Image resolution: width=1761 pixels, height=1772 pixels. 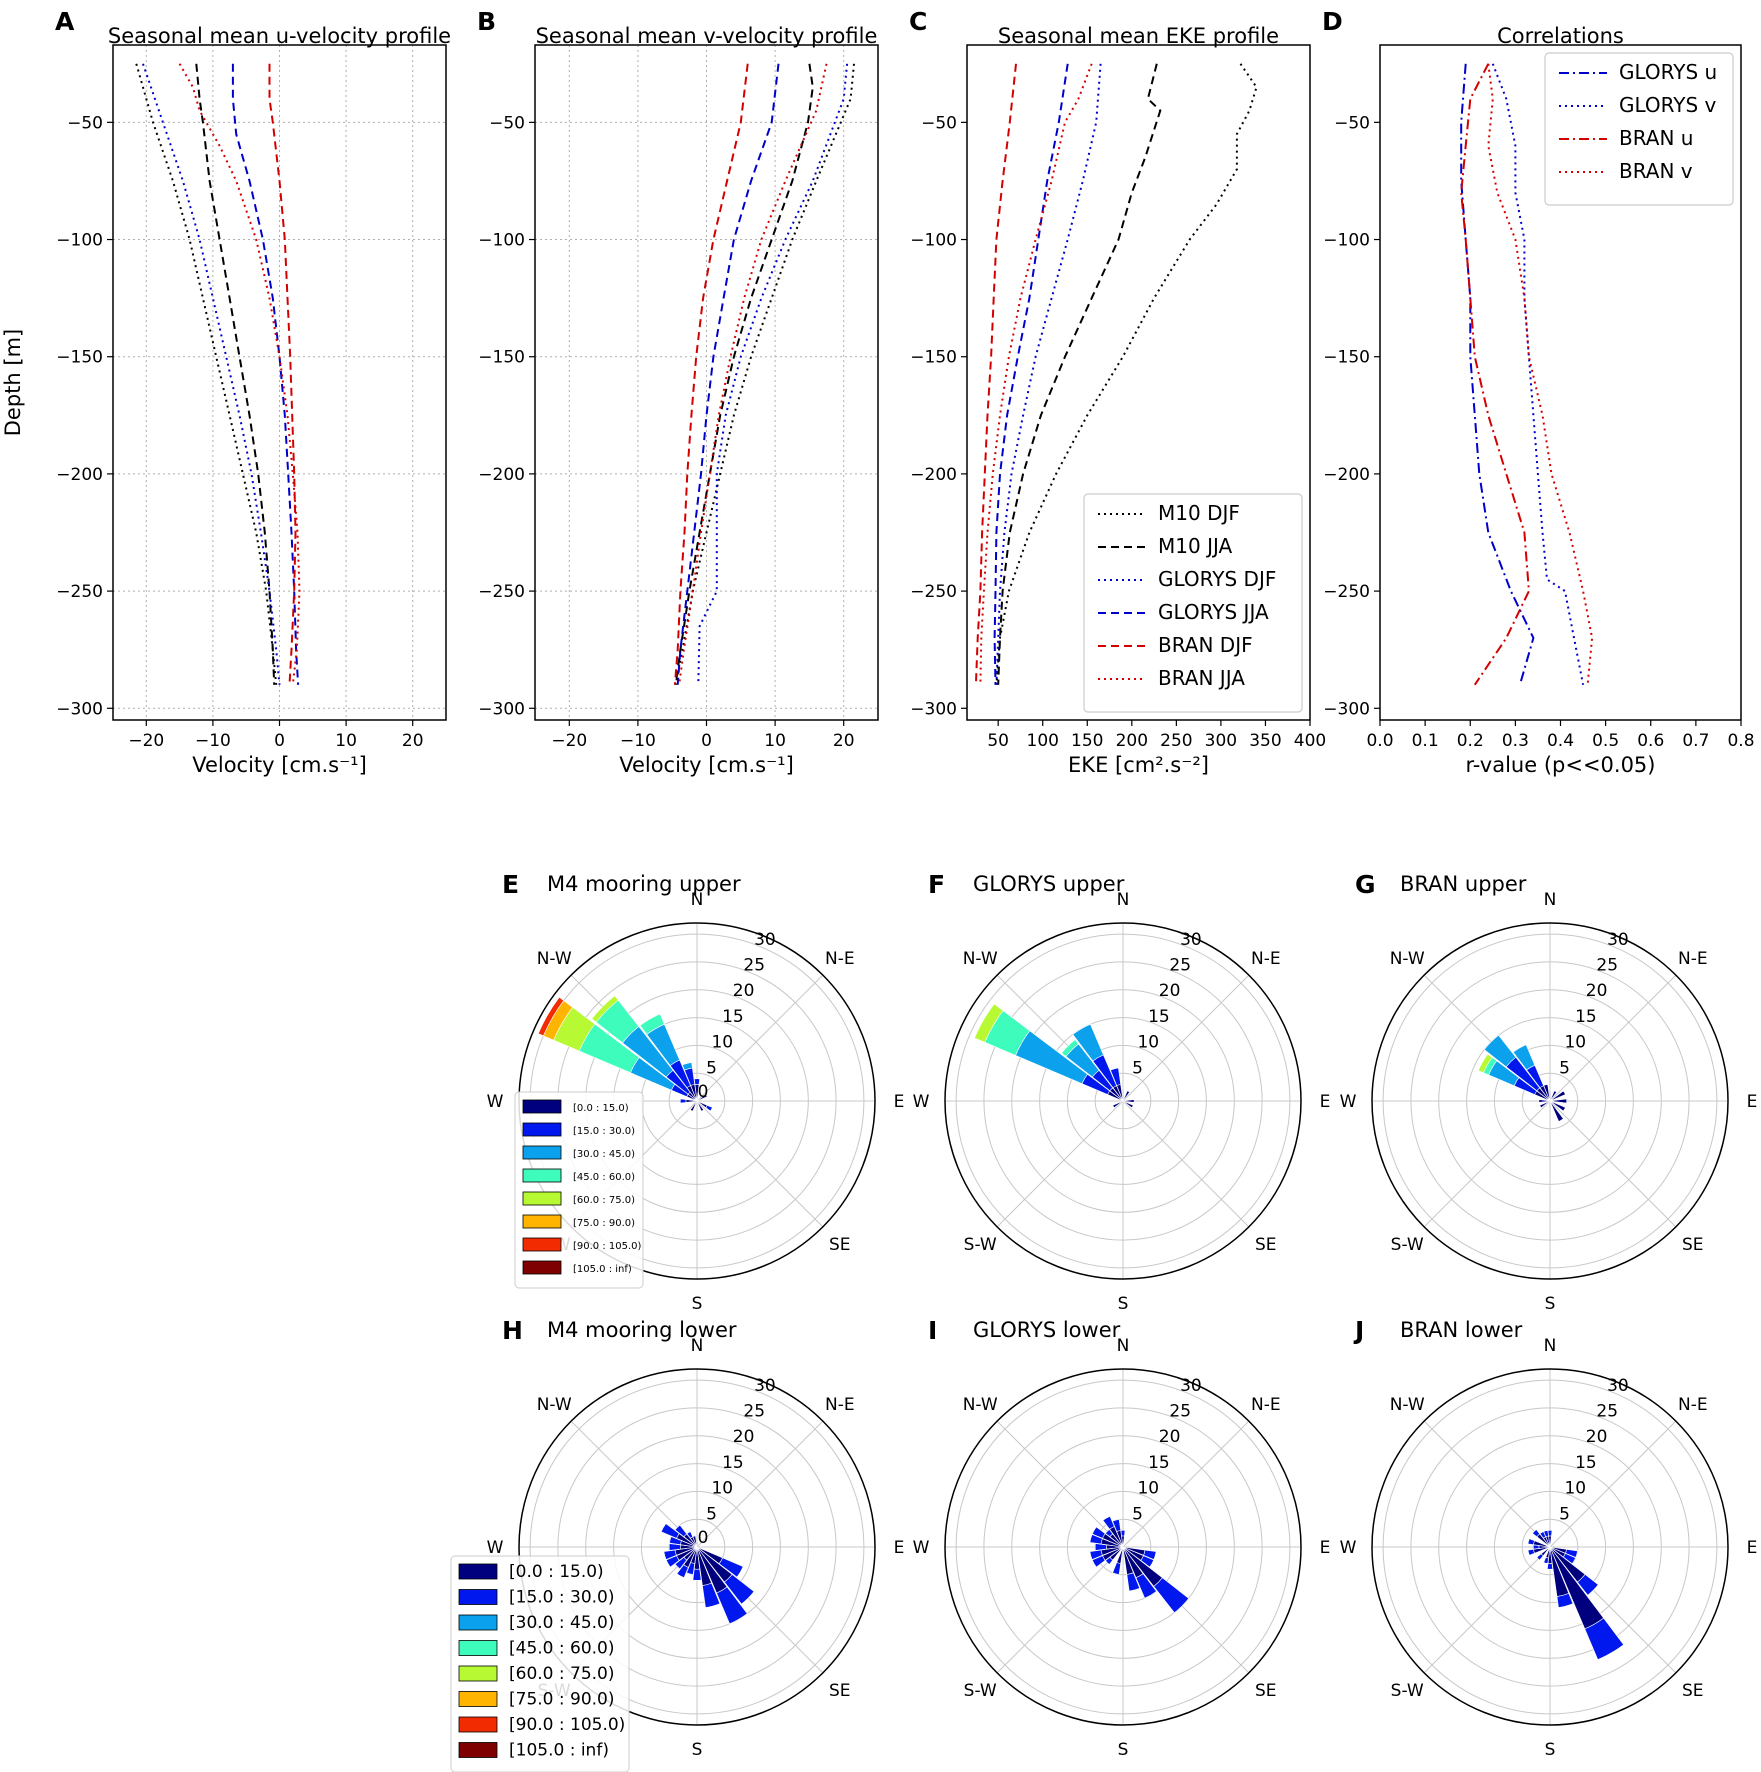 I want to click on legend-label: [105.0 : inf), so click(x=602, y=1269).